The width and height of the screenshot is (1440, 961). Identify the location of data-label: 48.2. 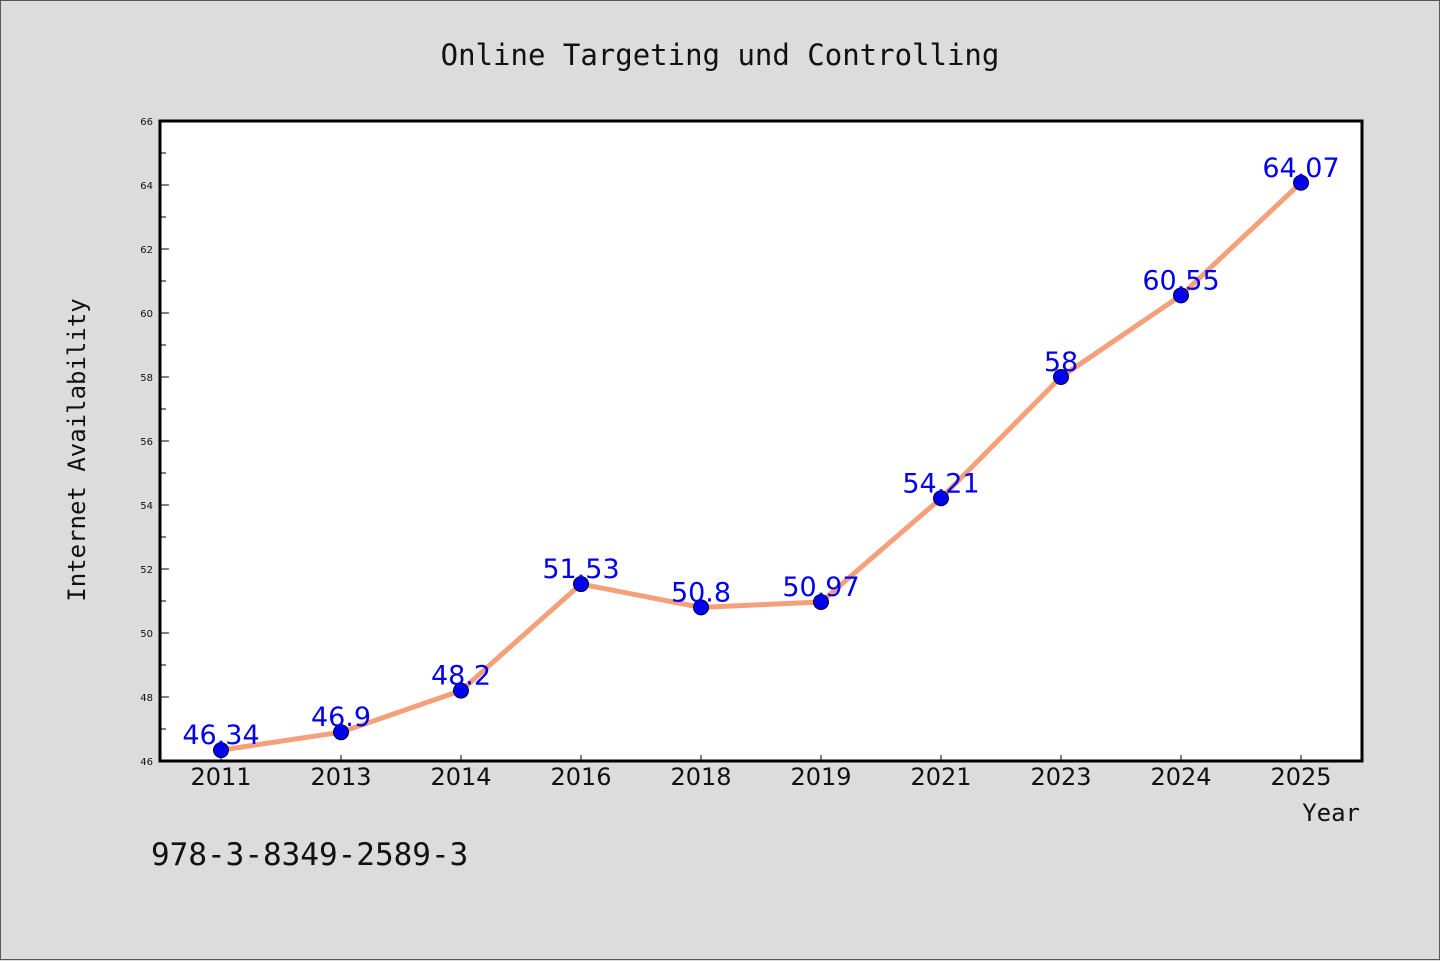
(461, 676).